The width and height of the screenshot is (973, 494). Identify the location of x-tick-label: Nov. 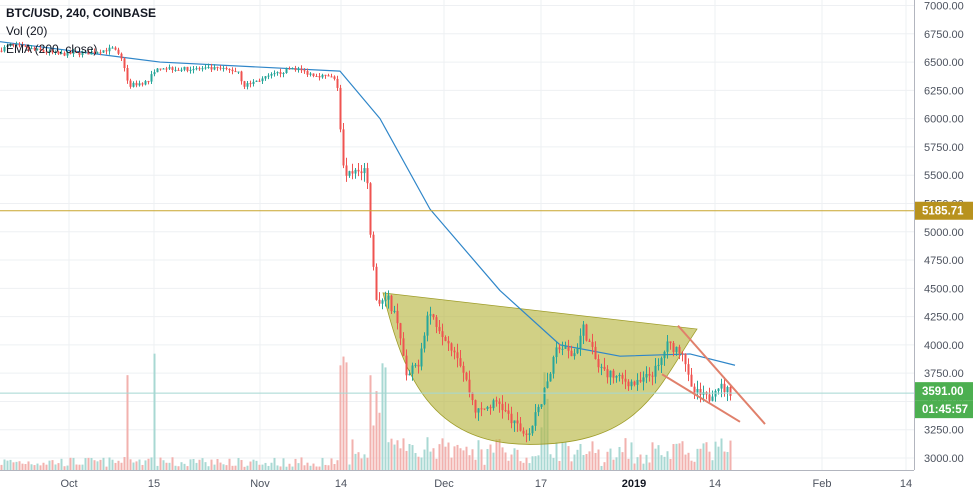
(260, 484).